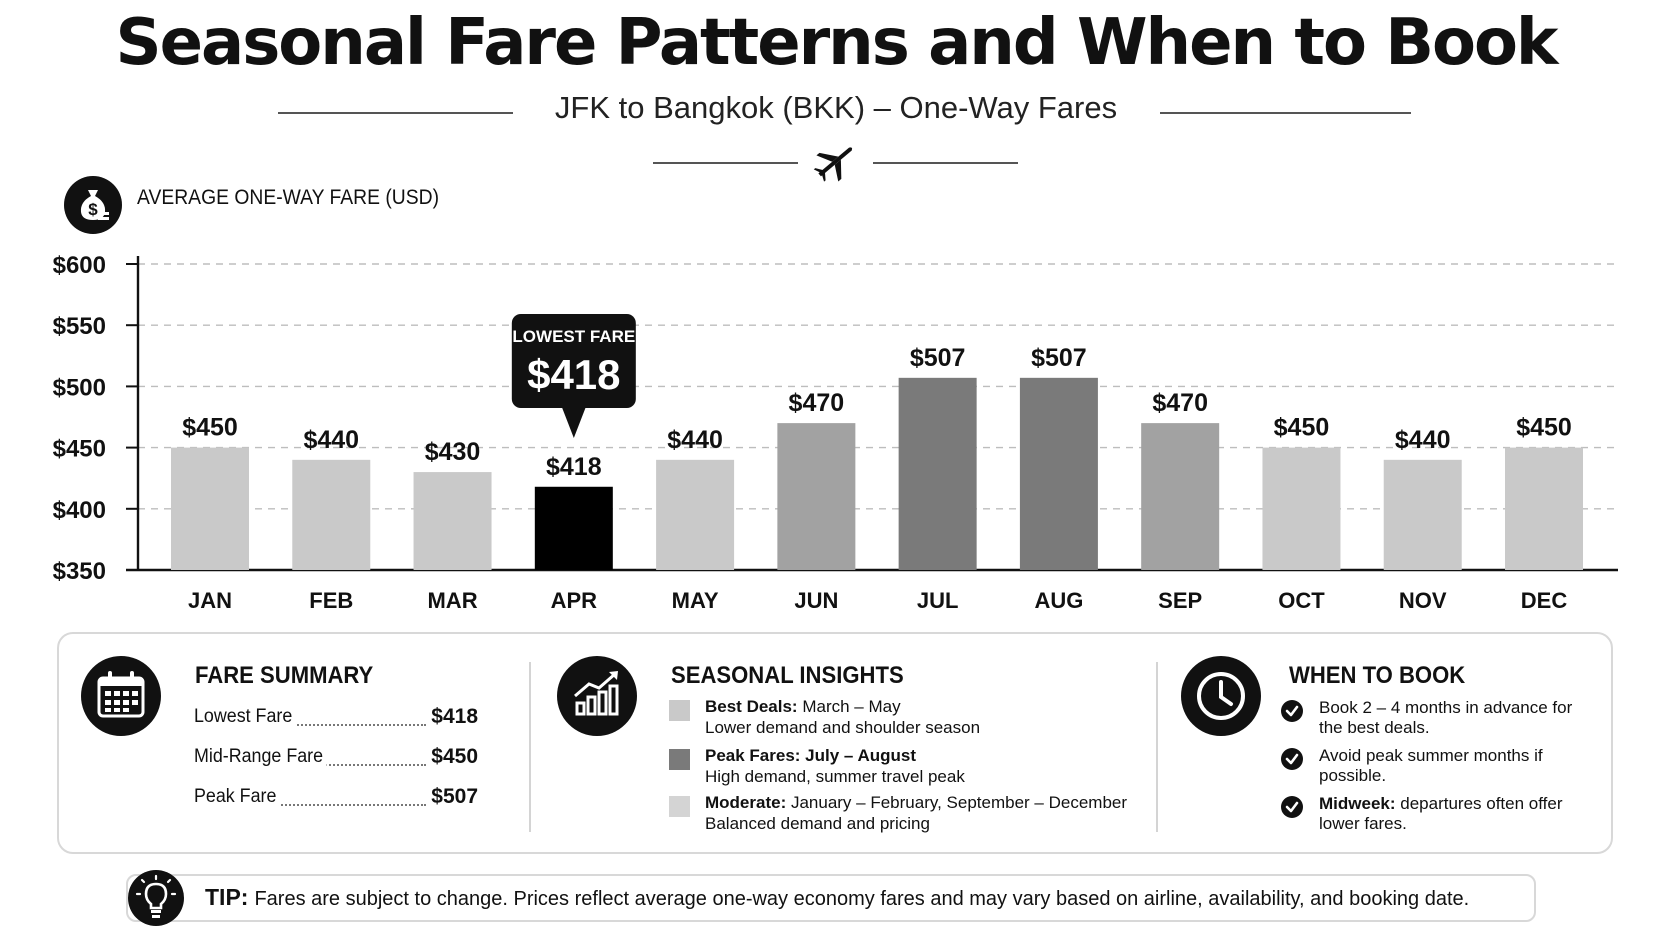 The height and width of the screenshot is (941, 1672). I want to click on insight-head-rest: March – May, so click(849, 706).